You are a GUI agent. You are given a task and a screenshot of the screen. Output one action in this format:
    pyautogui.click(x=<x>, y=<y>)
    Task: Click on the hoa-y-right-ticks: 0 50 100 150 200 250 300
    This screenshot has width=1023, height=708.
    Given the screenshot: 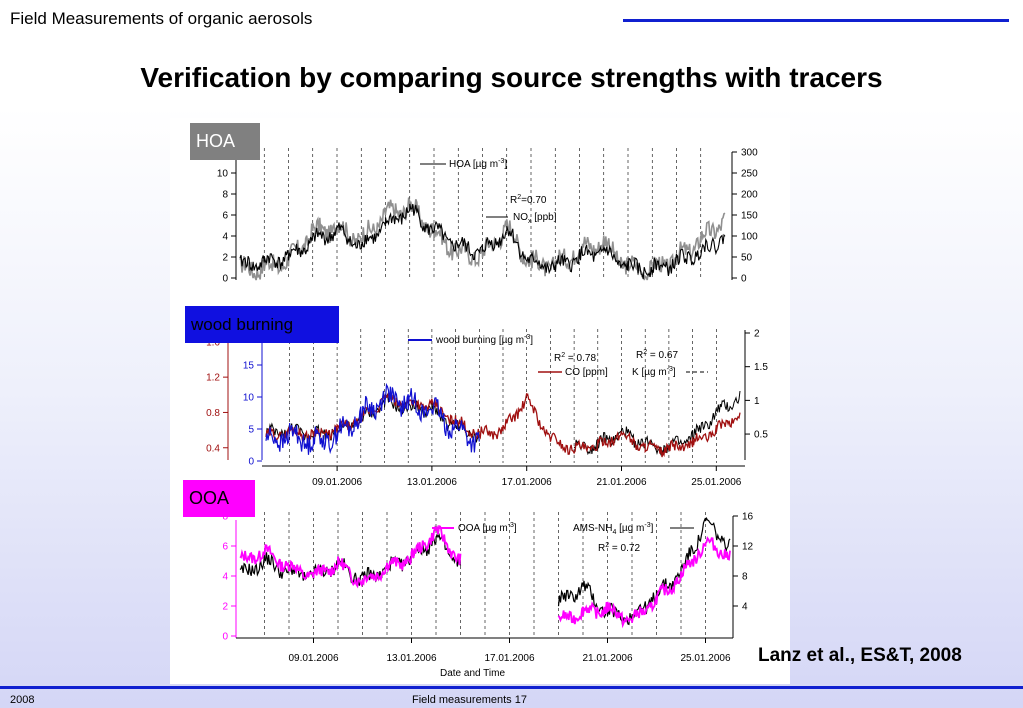 What is the action you would take?
    pyautogui.click(x=745, y=216)
    